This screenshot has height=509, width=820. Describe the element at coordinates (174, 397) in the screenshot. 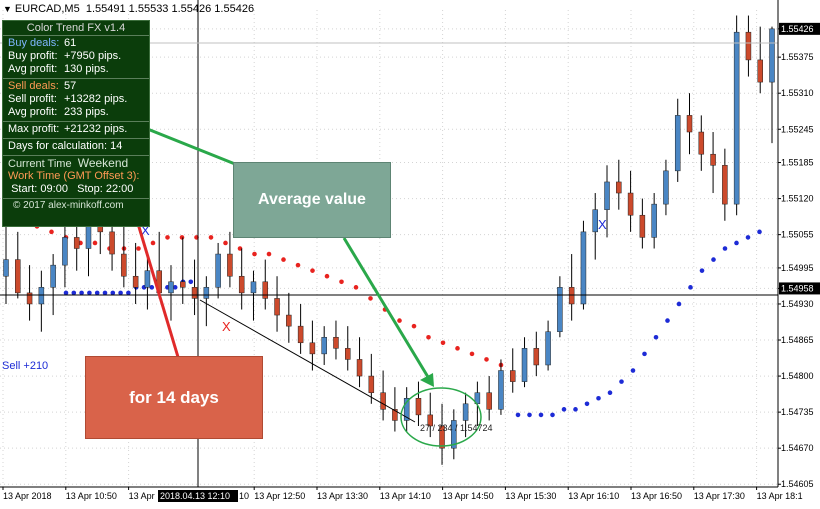

I see `days-callout: for 14 days` at that location.